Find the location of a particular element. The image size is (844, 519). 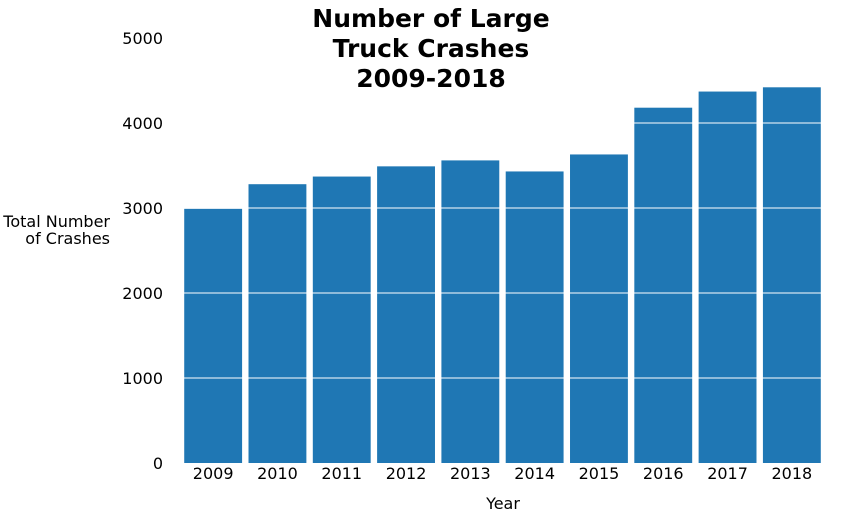

x-tick-label-2012: 2012 is located at coordinates (406, 473).